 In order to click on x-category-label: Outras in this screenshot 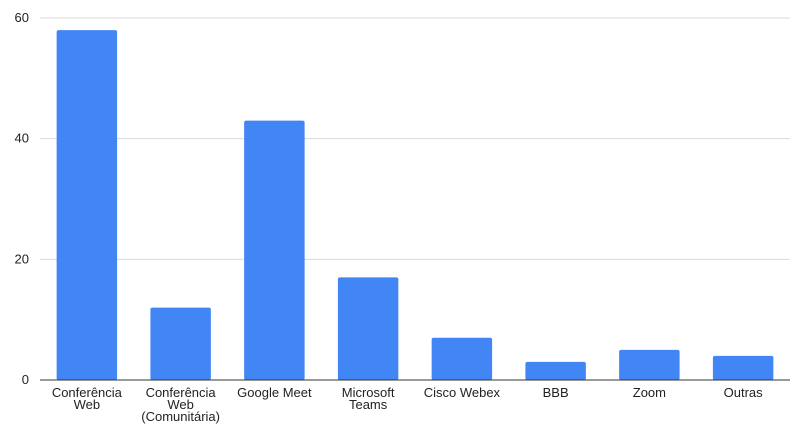, I will do `click(744, 392)`.